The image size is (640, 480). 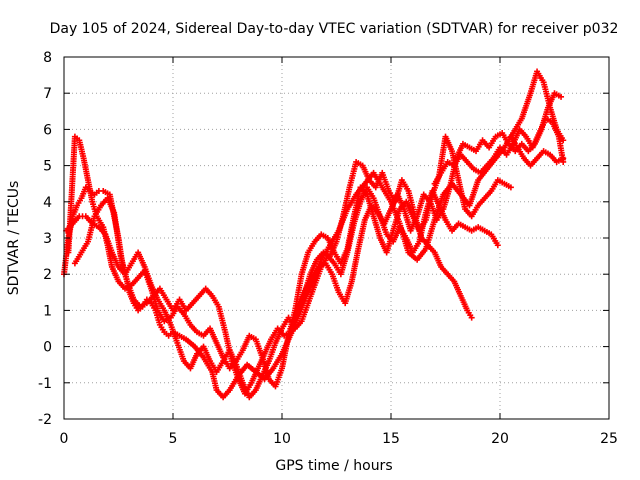 What do you see at coordinates (47, 239) in the screenshot?
I see `y-tick-label: 3` at bounding box center [47, 239].